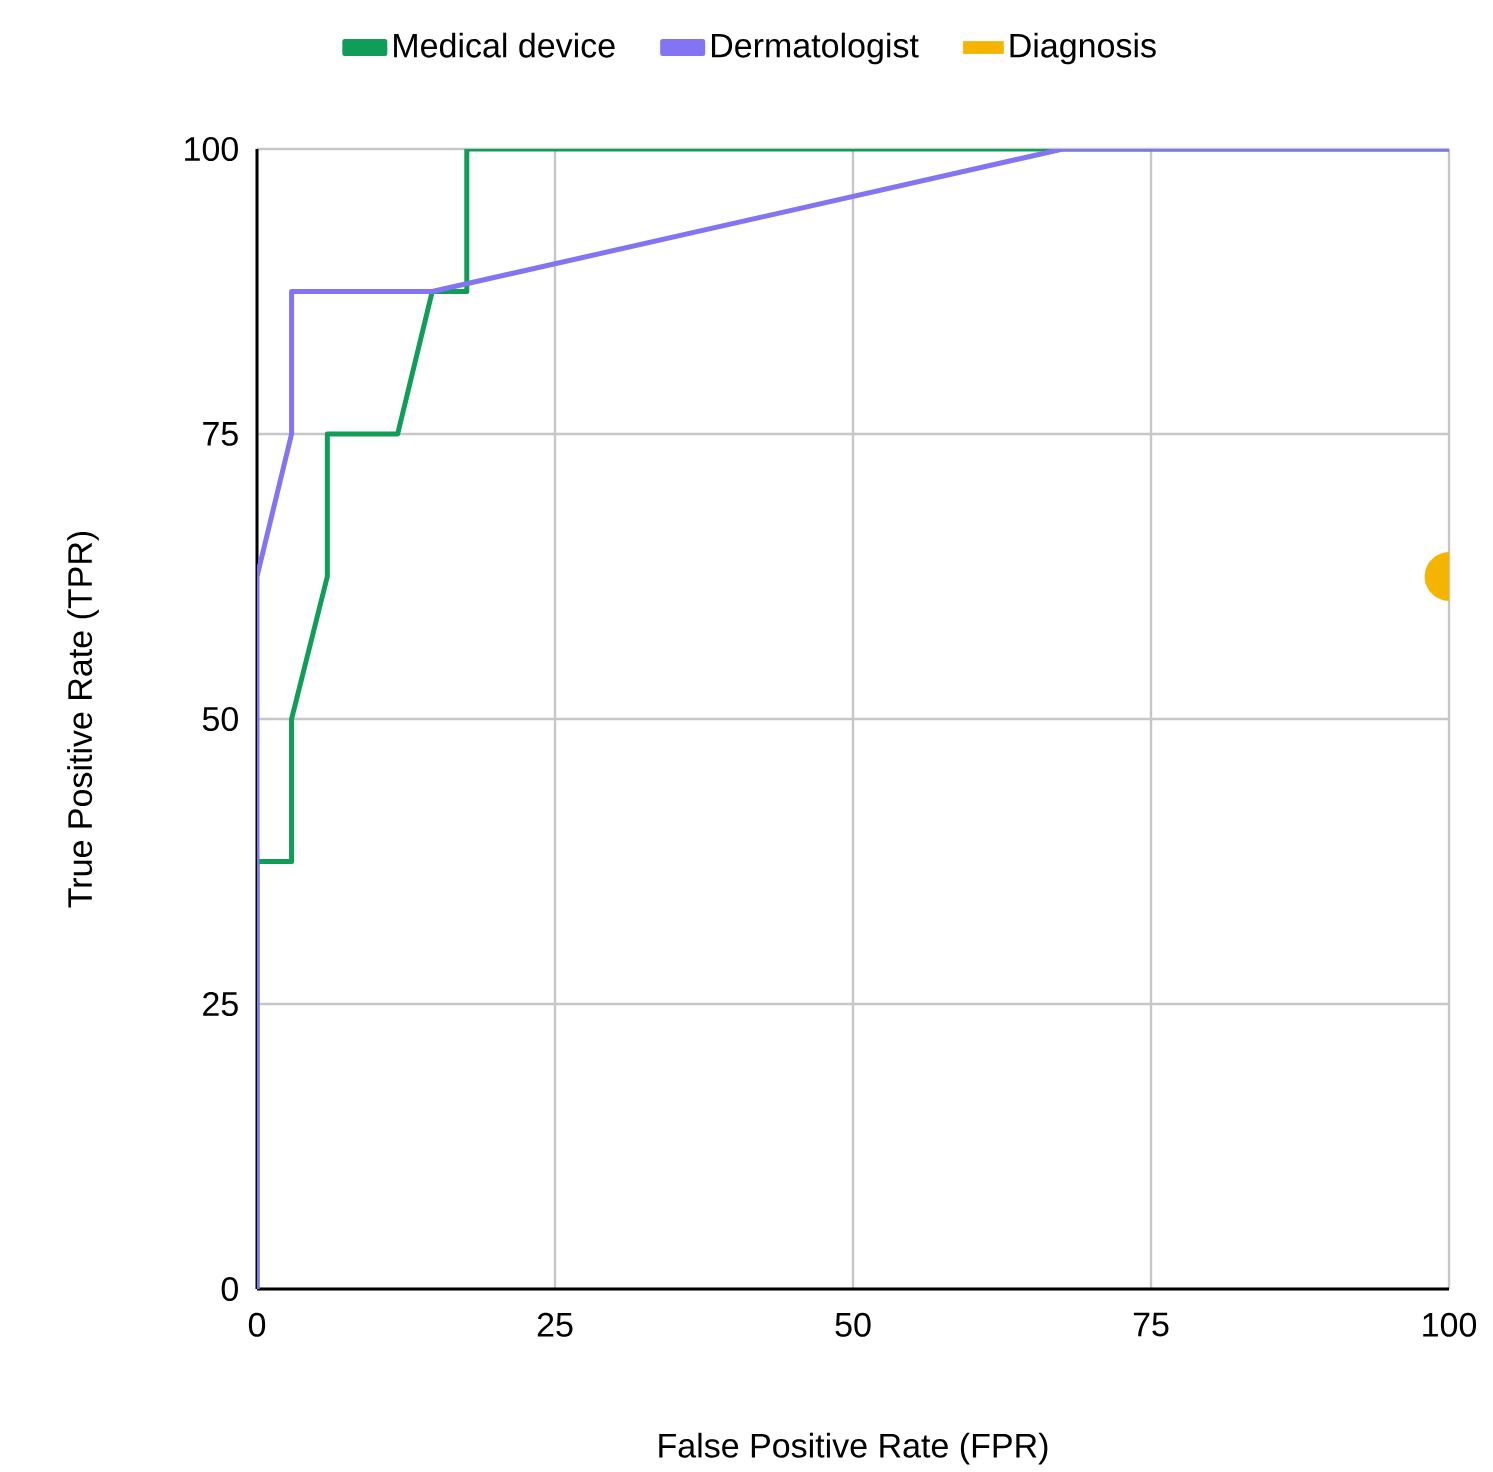  What do you see at coordinates (853, 1324) in the screenshot?
I see `x-tick-label: 50` at bounding box center [853, 1324].